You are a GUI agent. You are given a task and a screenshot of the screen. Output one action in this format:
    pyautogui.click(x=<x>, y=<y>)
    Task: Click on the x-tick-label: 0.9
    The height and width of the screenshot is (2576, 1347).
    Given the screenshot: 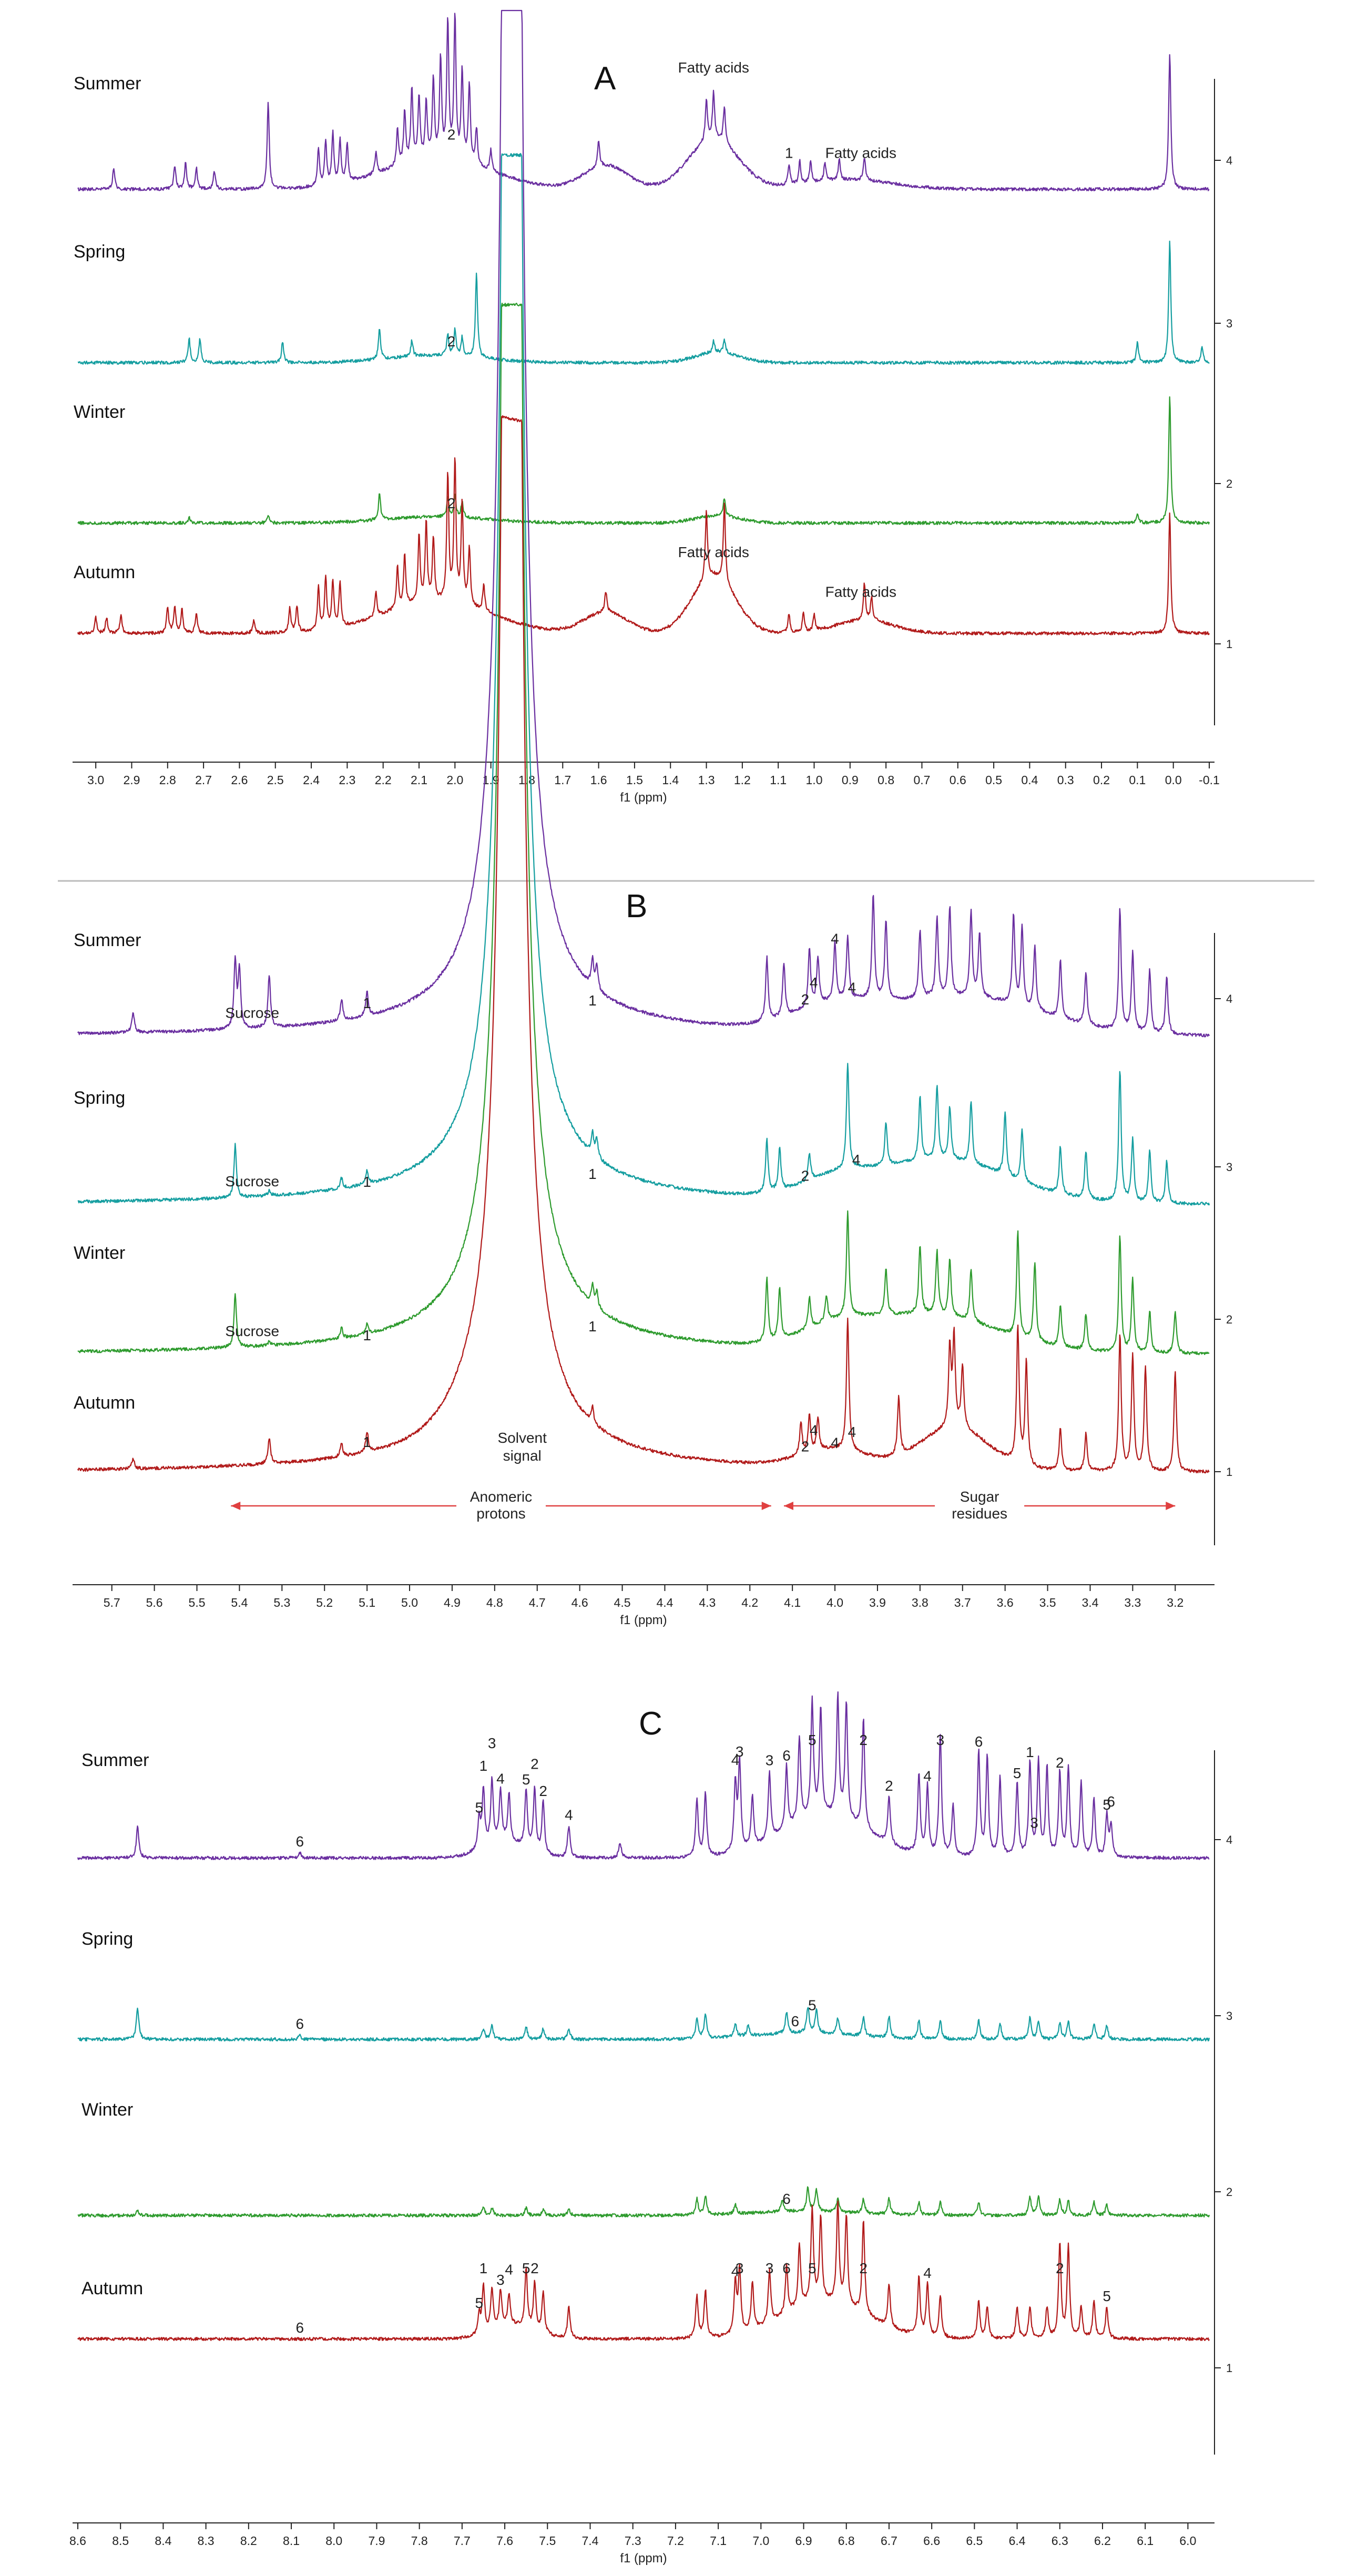 What is the action you would take?
    pyautogui.click(x=850, y=780)
    